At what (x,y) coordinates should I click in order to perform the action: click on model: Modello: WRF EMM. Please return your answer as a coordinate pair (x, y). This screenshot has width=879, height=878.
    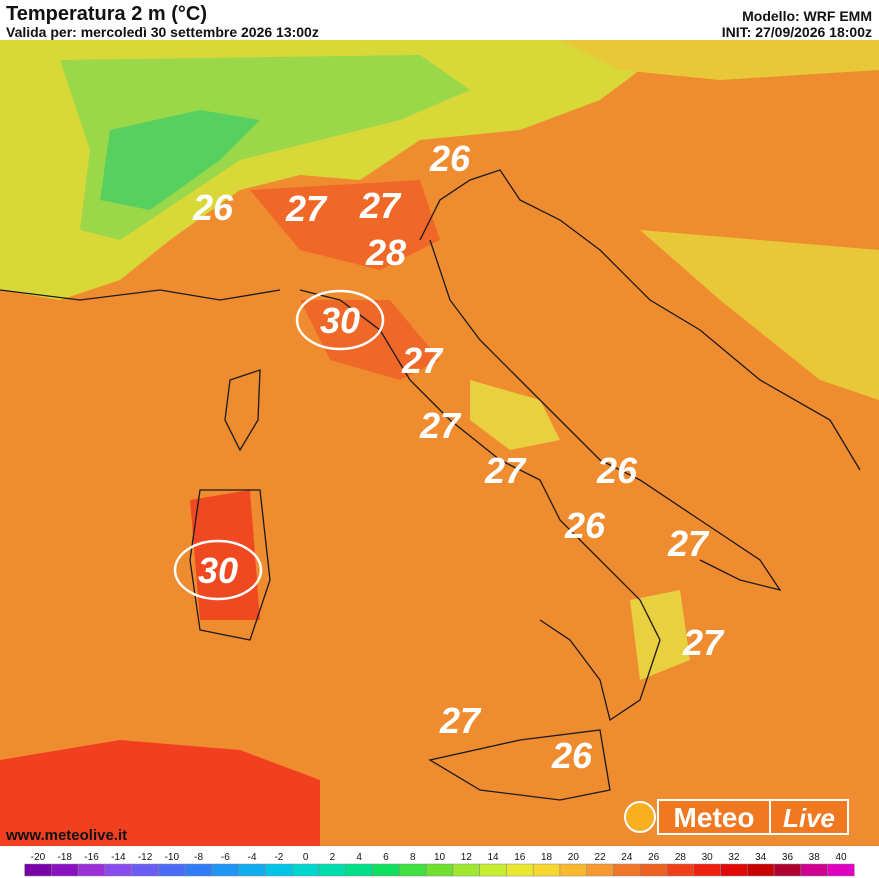
    Looking at the image, I should click on (807, 16).